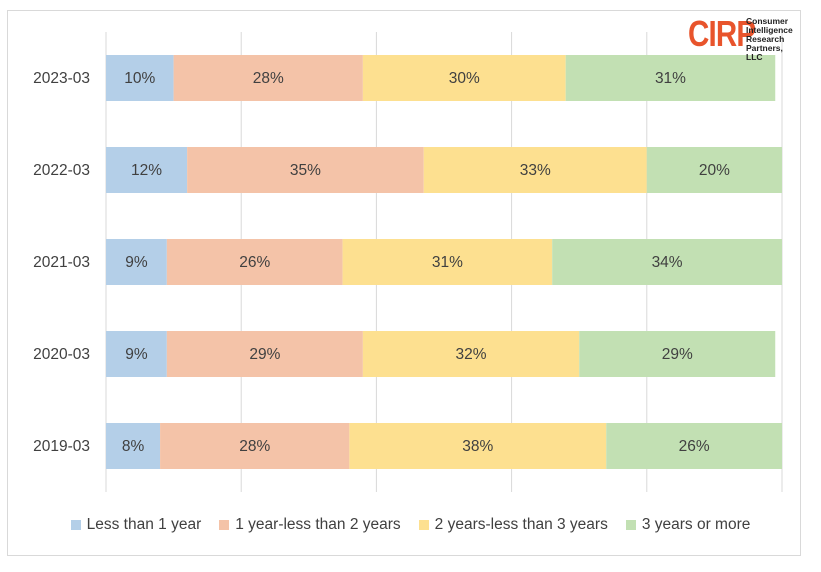  What do you see at coordinates (61, 446) in the screenshot?
I see `category-label: 2019-03` at bounding box center [61, 446].